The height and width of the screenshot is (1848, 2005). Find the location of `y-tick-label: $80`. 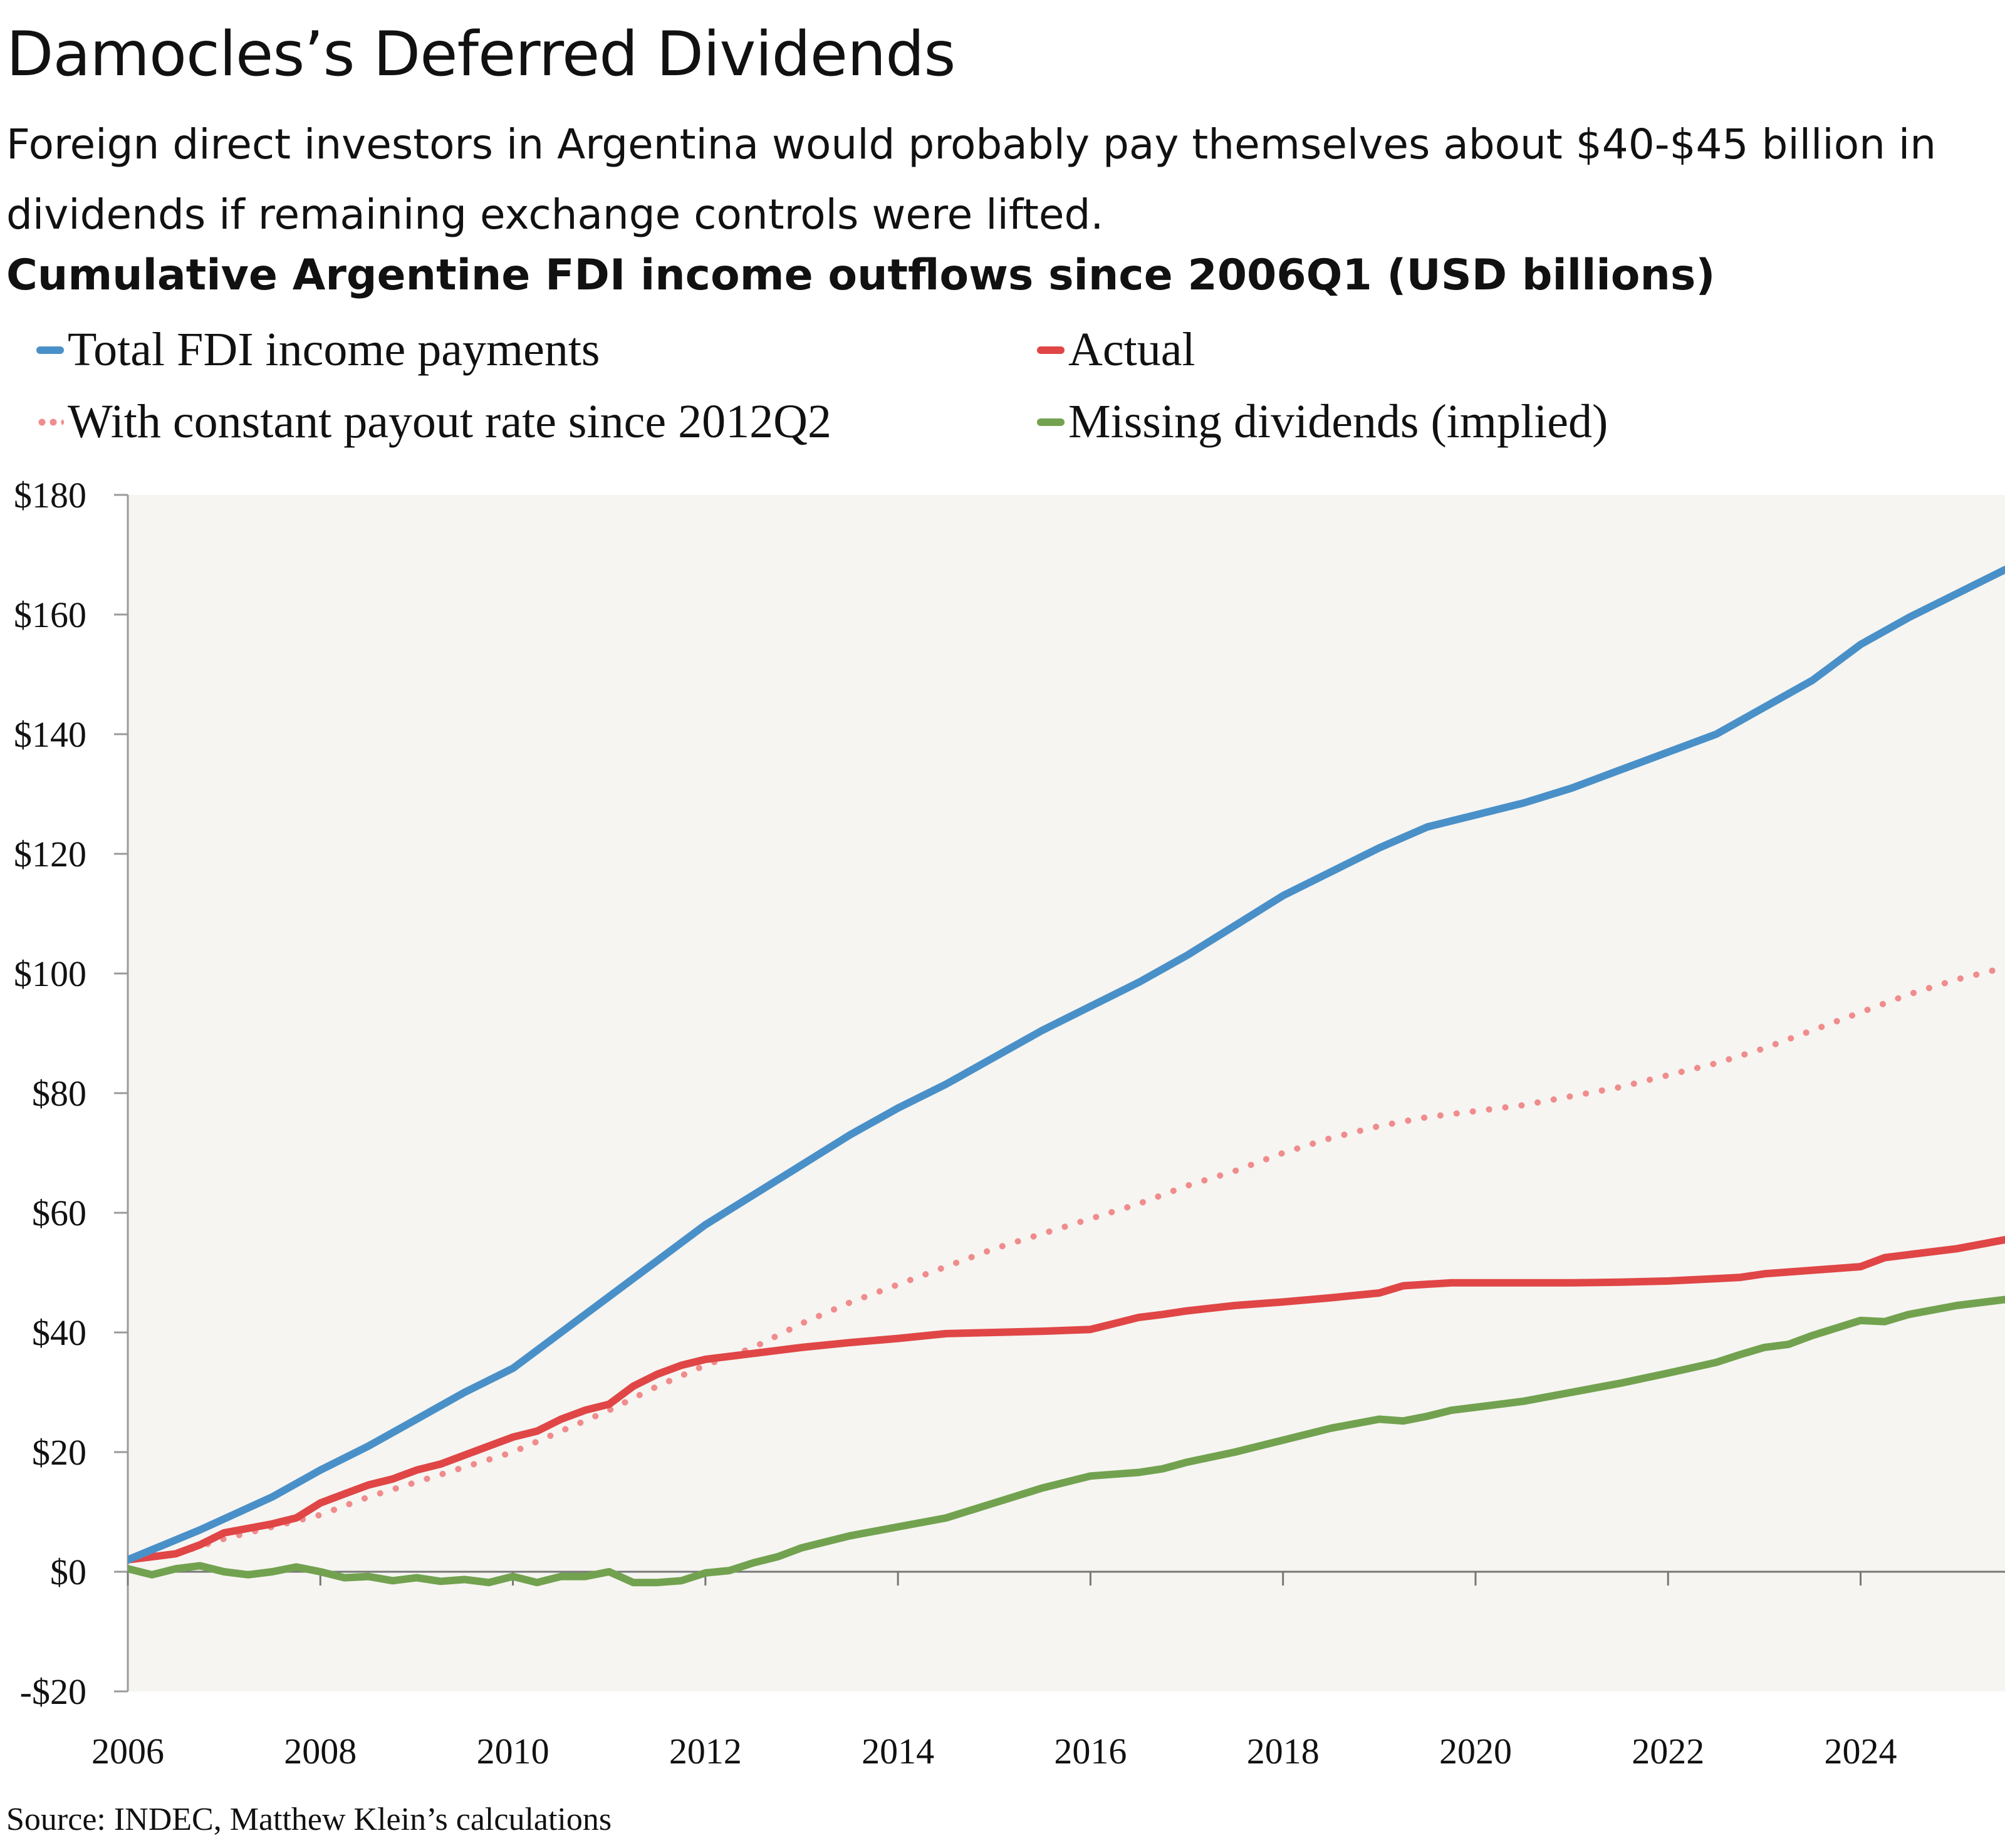

y-tick-label: $80 is located at coordinates (59, 1093).